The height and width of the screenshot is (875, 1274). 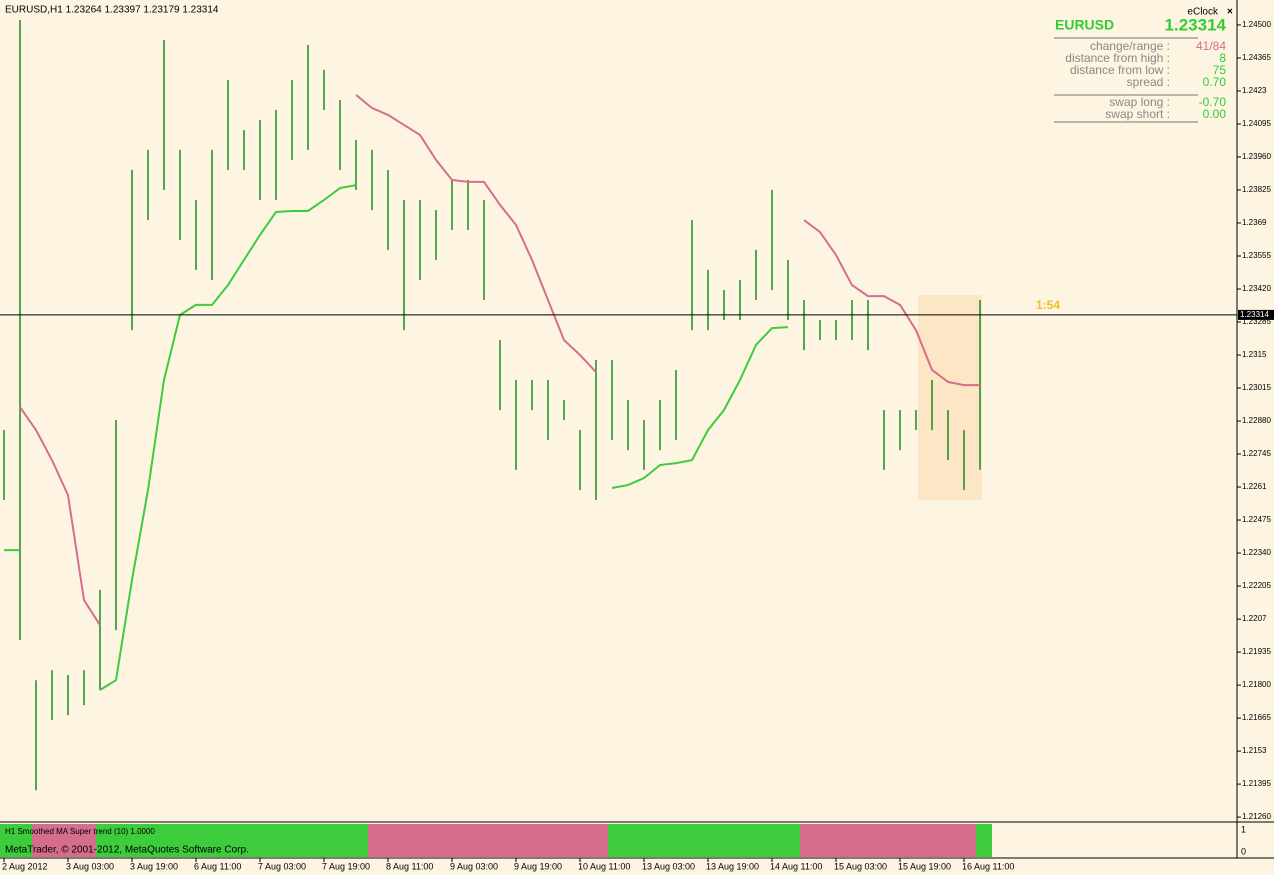 I want to click on x-tick-label: 9 Aug 03:00, so click(x=474, y=866).